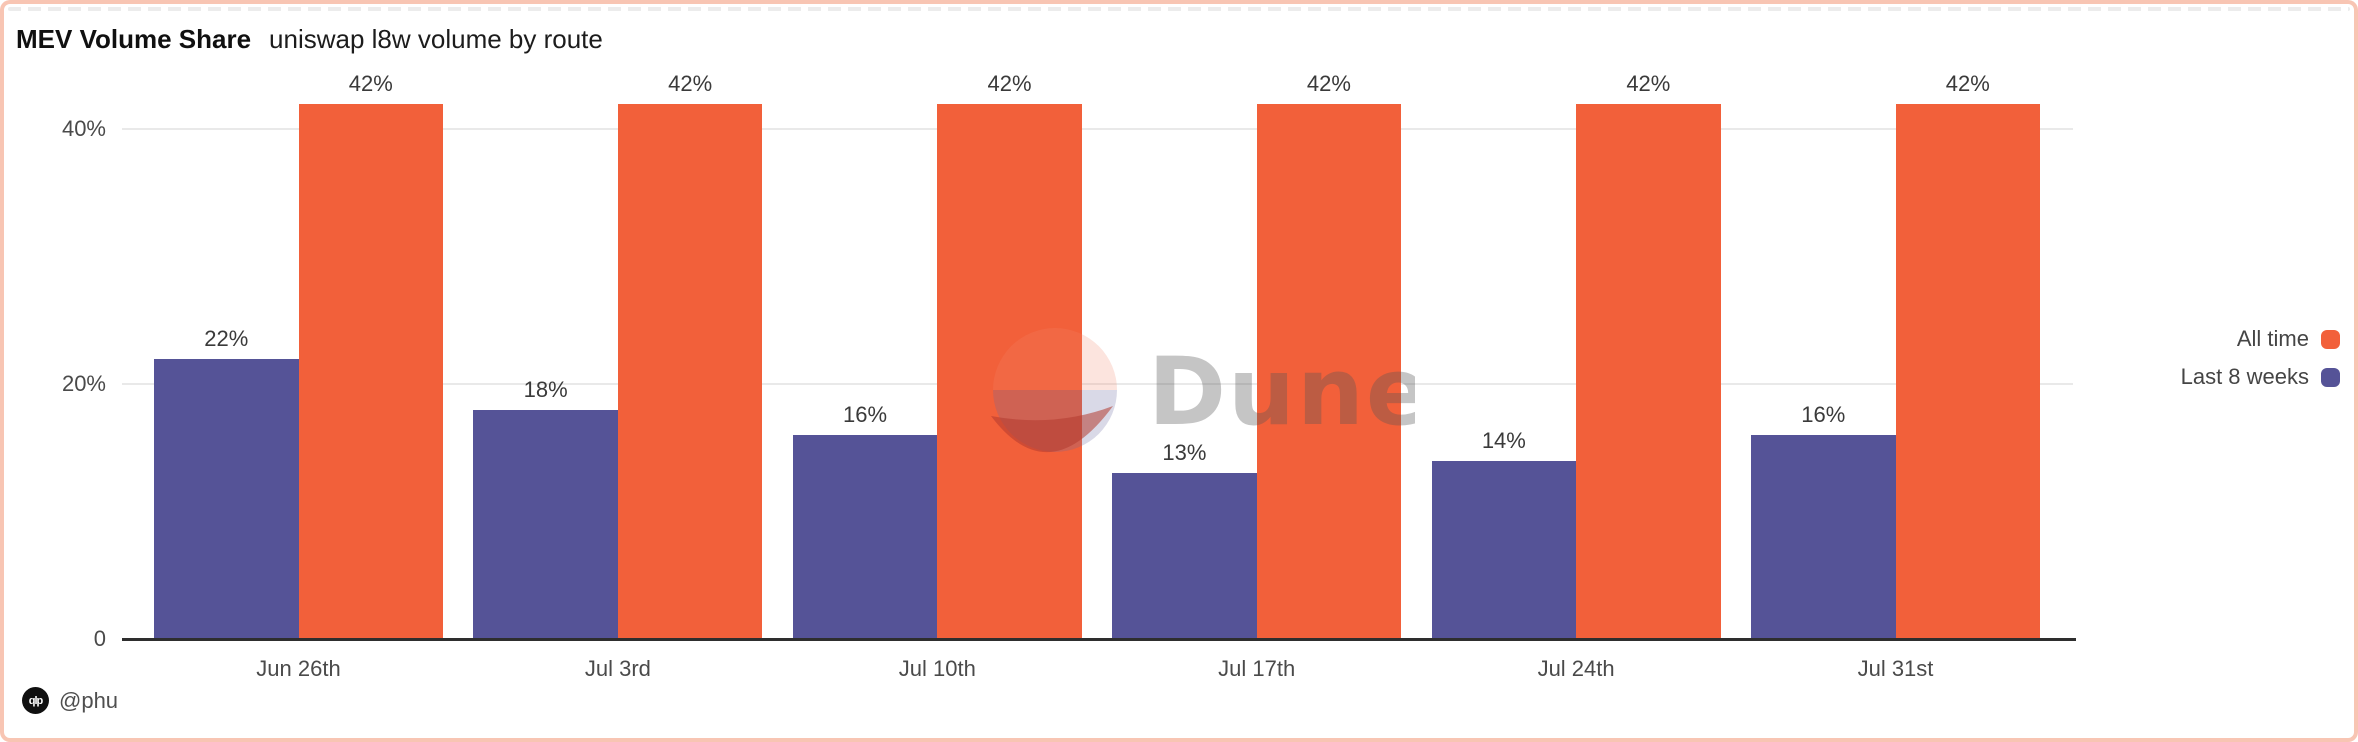 The width and height of the screenshot is (2358, 742). Describe the element at coordinates (1504, 549) in the screenshot. I see `bar-last-8-weeks-jul-24th` at that location.